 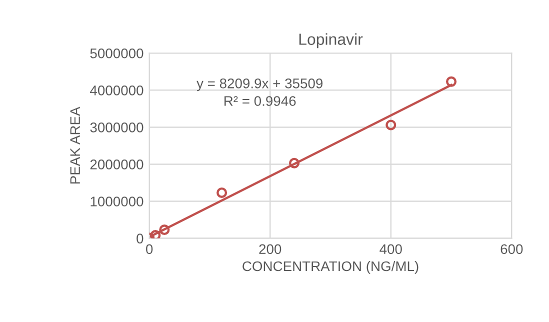 What do you see at coordinates (330, 267) in the screenshot?
I see `x-axis-title: CONCENTRATION (NG/ML)` at bounding box center [330, 267].